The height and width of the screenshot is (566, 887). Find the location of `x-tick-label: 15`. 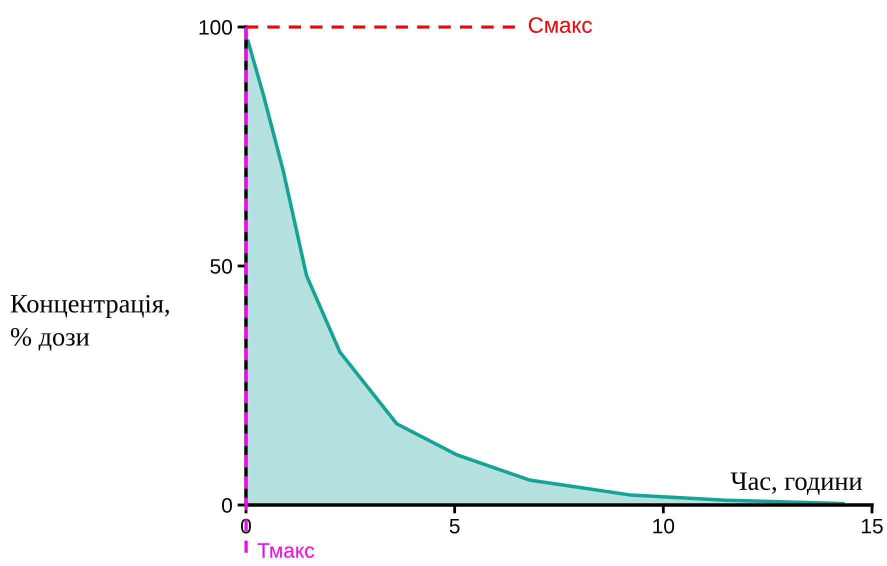

x-tick-label: 15 is located at coordinates (872, 526).